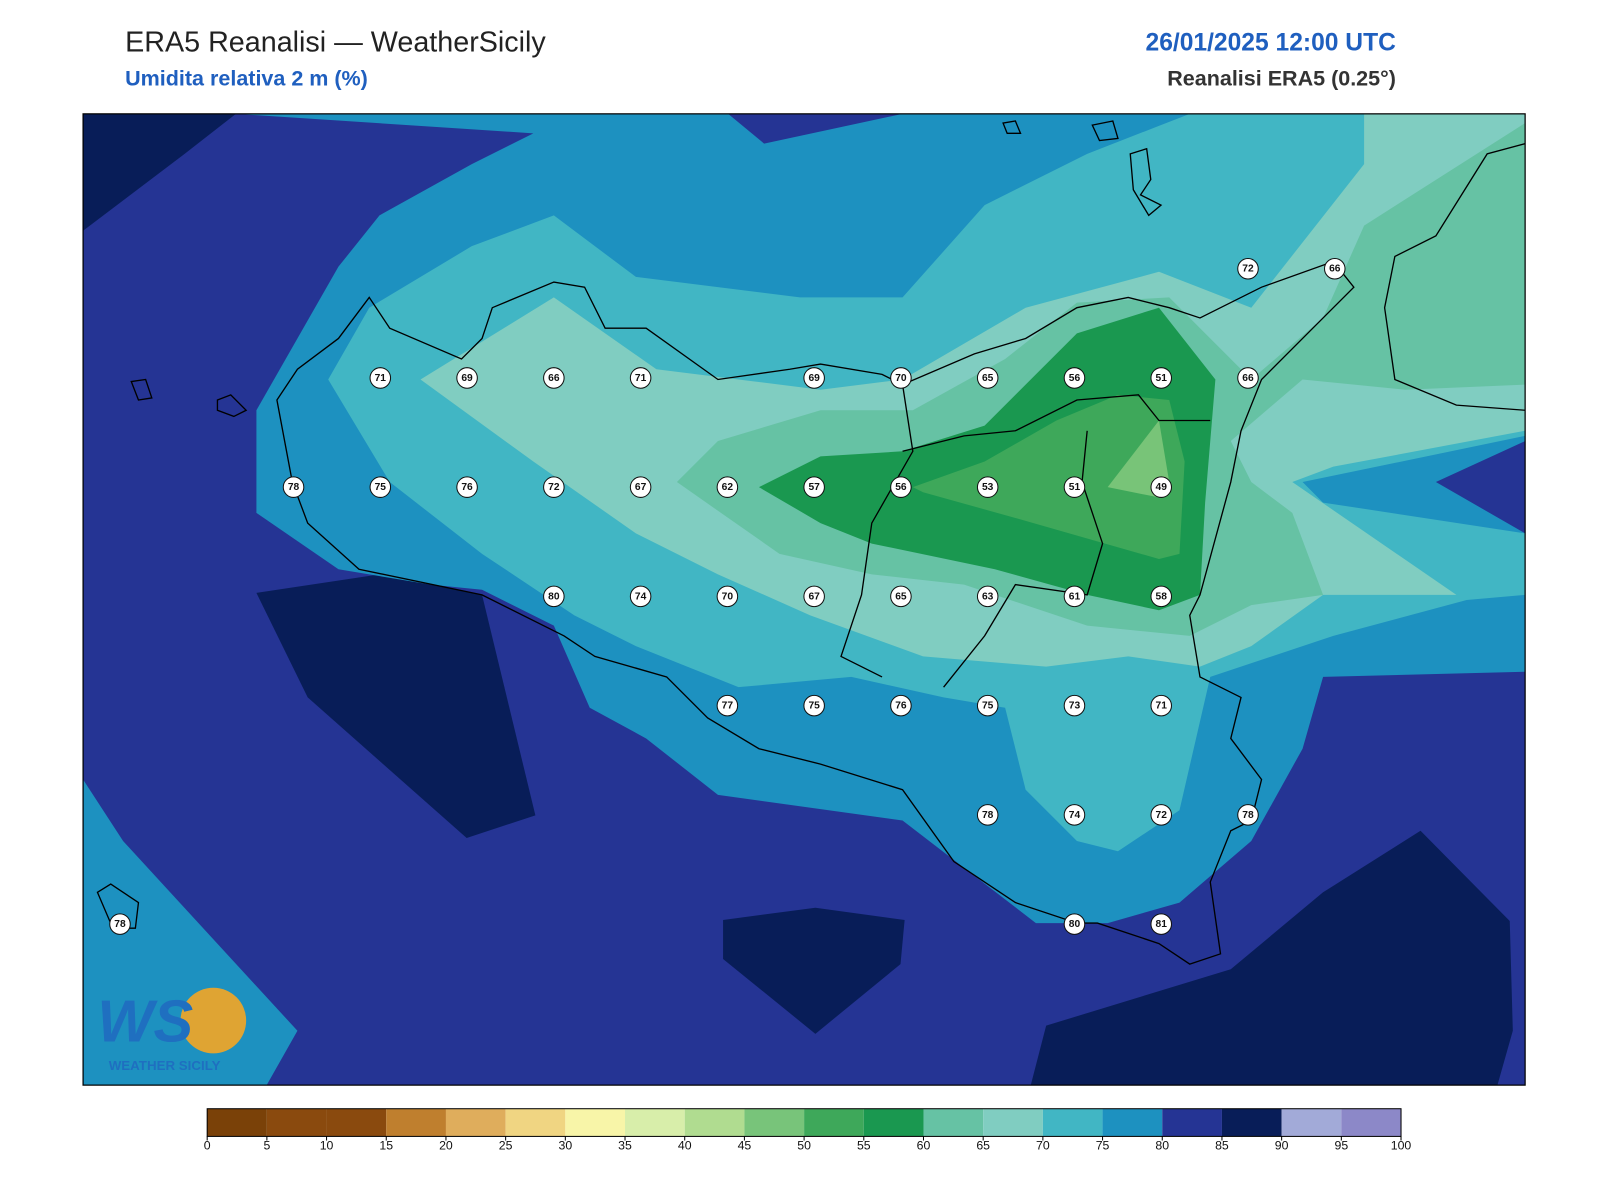 The image size is (1600, 1200). I want to click on logo-text: WEATHER SICILY, so click(165, 1065).